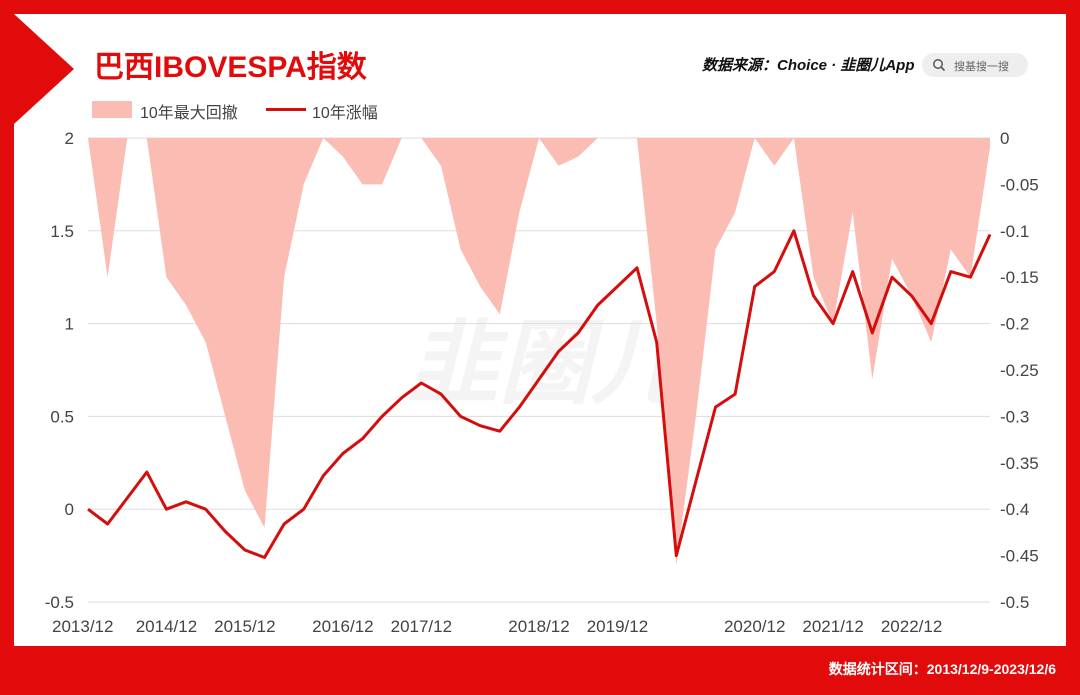  What do you see at coordinates (942, 669) in the screenshot?
I see `date-range: 数据统计区间：2013/12/9-2023/12/6` at bounding box center [942, 669].